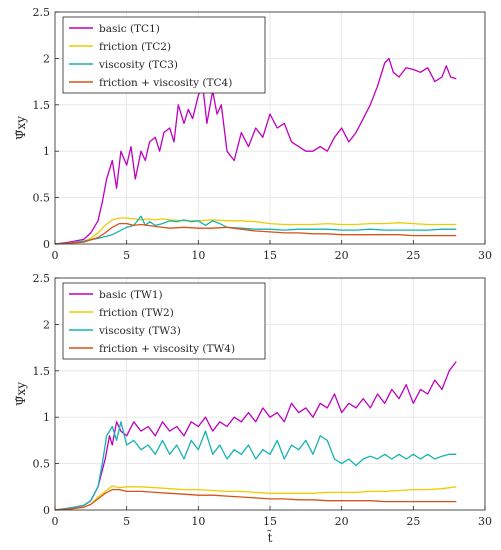 This screenshot has width=501, height=550. I want to click on legend-entry-friction_viscosity: friction + viscosity (TW4), so click(167, 349).